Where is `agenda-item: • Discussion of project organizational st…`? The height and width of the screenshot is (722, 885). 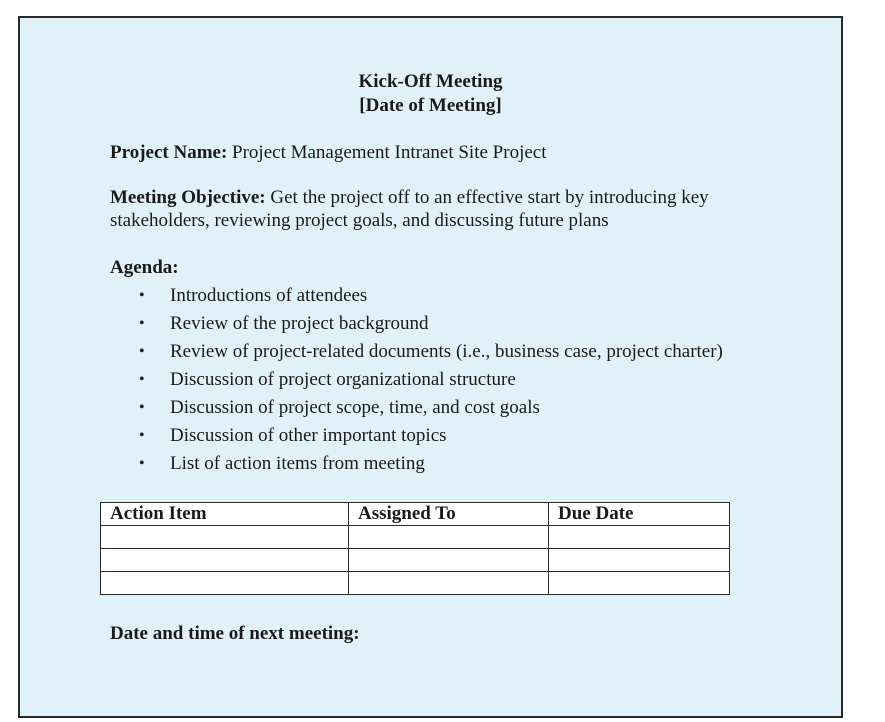 agenda-item: • Discussion of project organizational st… is located at coordinates (416, 380).